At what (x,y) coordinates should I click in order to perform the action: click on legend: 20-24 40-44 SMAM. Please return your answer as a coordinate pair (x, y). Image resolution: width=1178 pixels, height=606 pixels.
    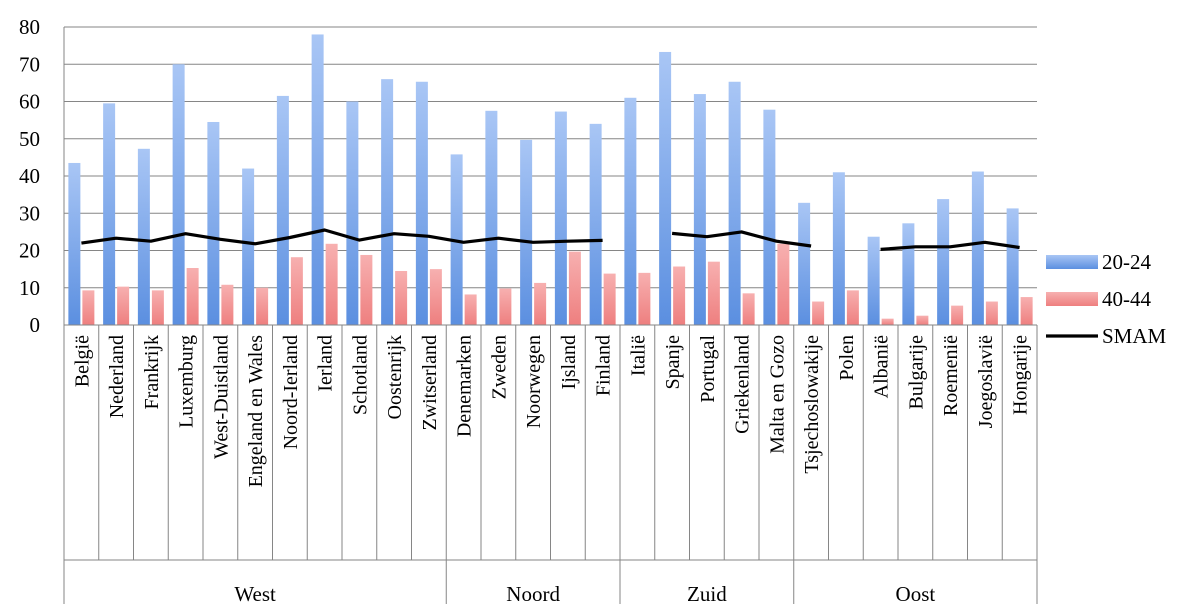
    Looking at the image, I should click on (1106, 299).